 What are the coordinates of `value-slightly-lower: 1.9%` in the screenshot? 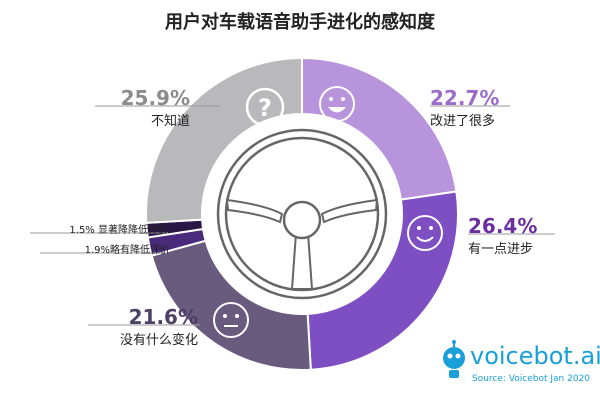 It's located at (97, 250).